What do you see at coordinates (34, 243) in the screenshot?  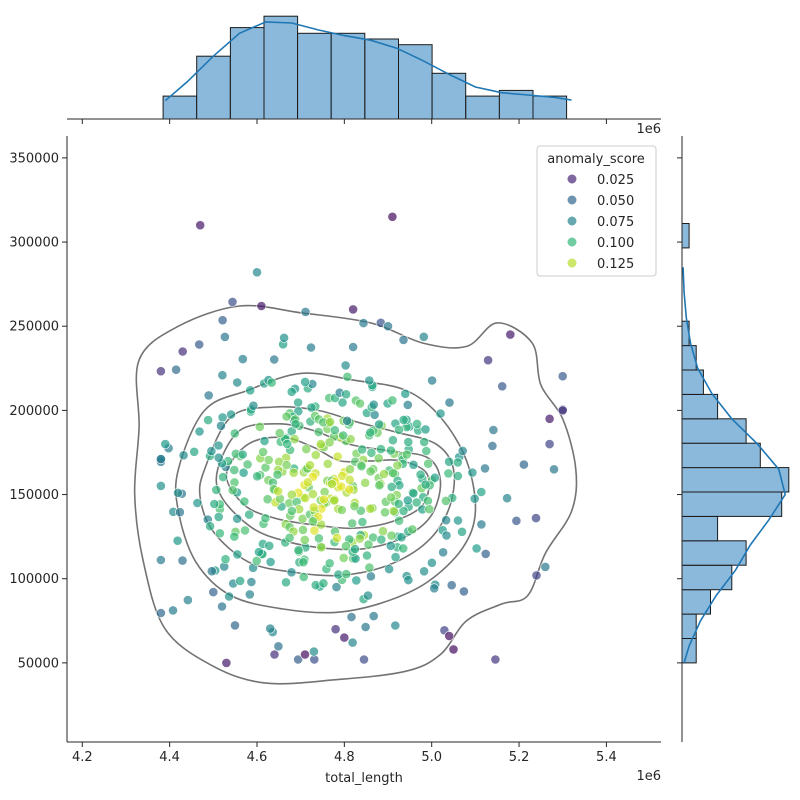 I see `y-tick-label: 300000` at bounding box center [34, 243].